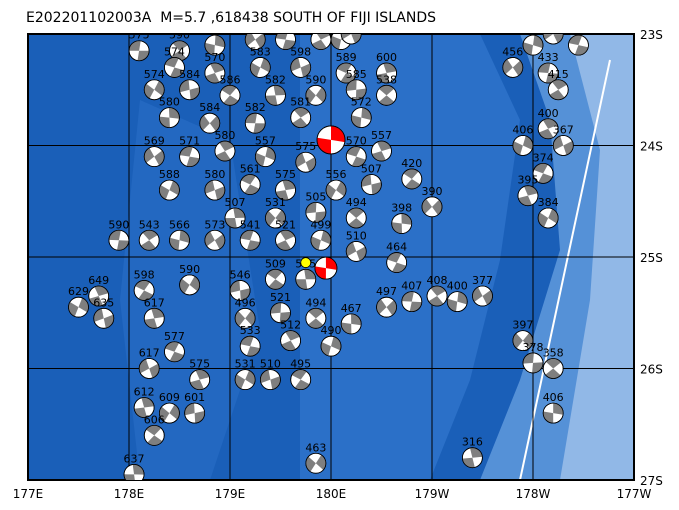  Describe the element at coordinates (315, 447) in the screenshot. I see `depth-label: 463` at that location.